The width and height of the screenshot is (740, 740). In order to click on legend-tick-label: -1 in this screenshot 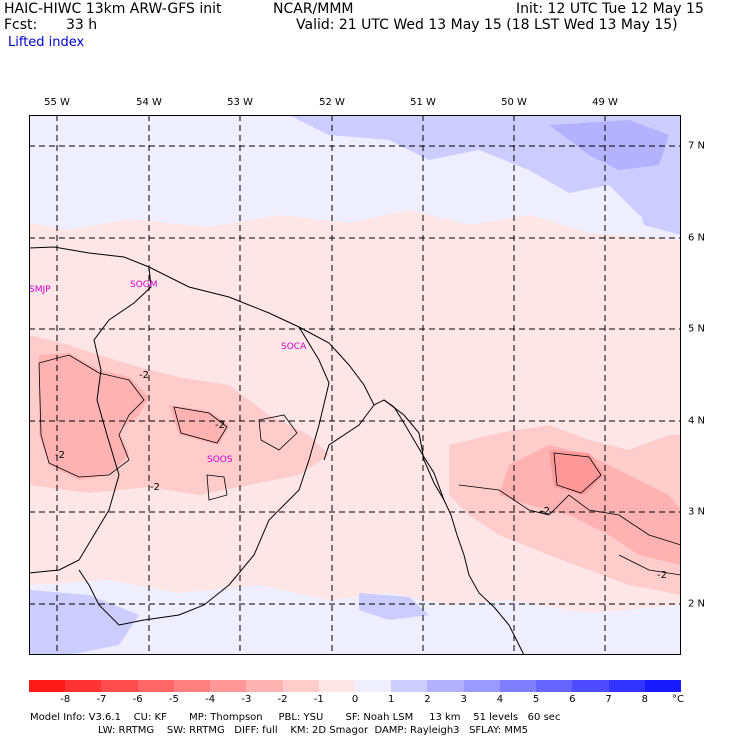, I will do `click(318, 699)`.